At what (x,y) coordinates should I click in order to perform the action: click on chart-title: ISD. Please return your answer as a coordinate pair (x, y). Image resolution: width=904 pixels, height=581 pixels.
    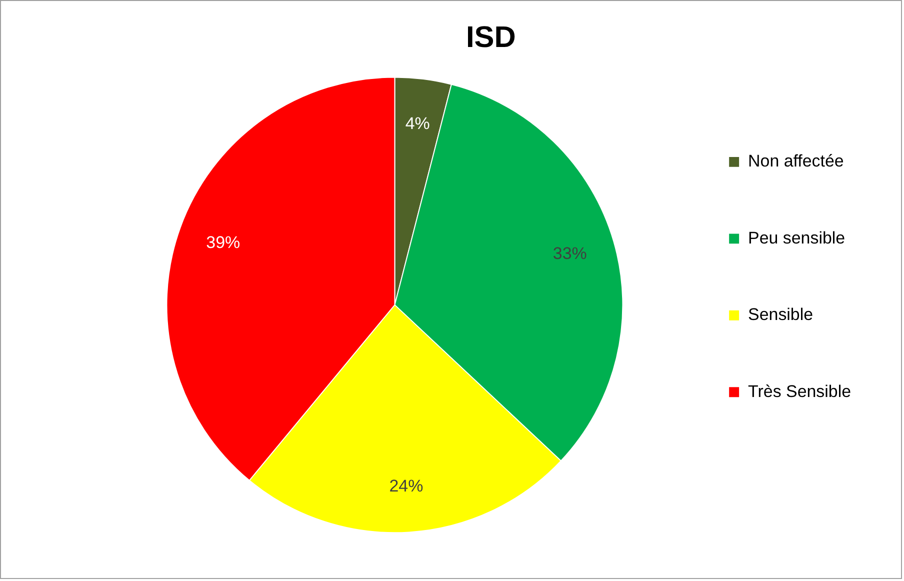
    Looking at the image, I should click on (491, 37).